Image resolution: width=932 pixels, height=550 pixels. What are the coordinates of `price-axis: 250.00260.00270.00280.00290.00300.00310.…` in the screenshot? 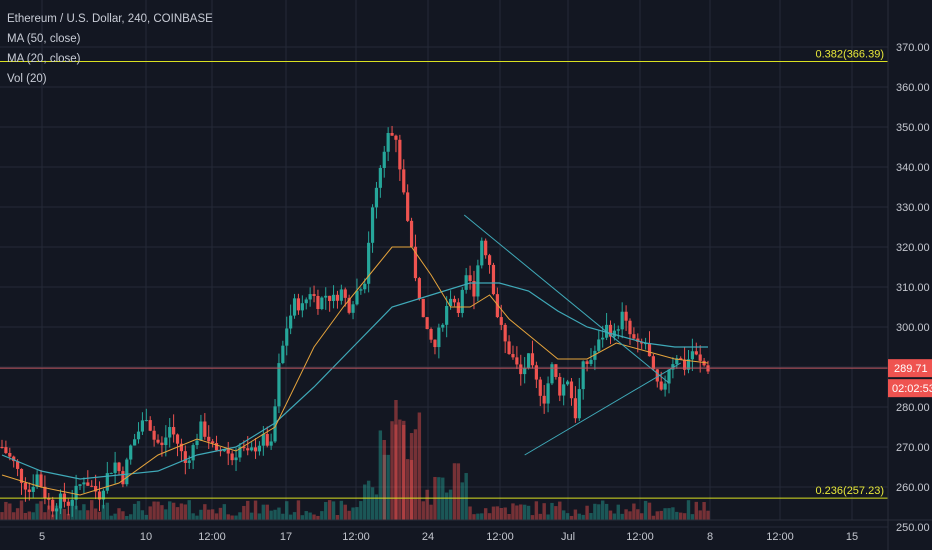 It's located at (908, 275).